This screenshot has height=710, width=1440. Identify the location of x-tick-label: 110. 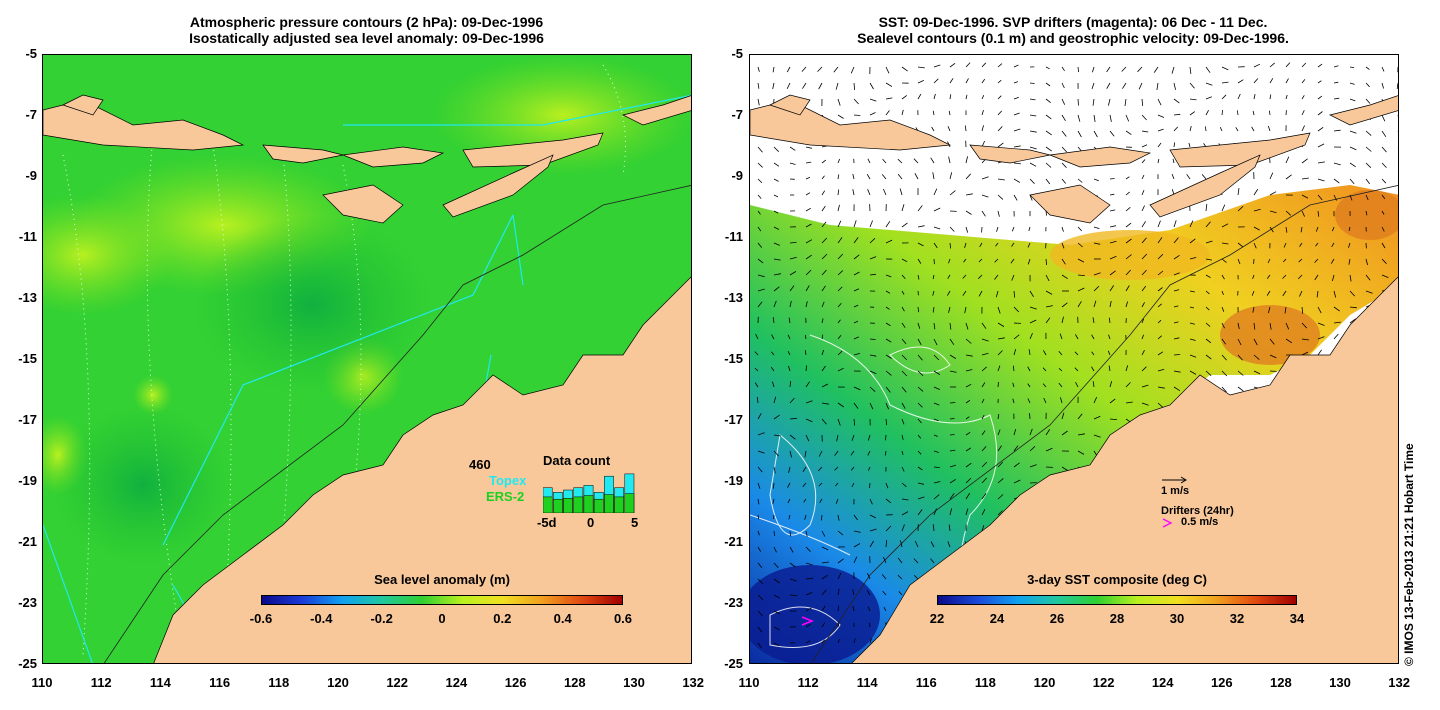
(749, 682).